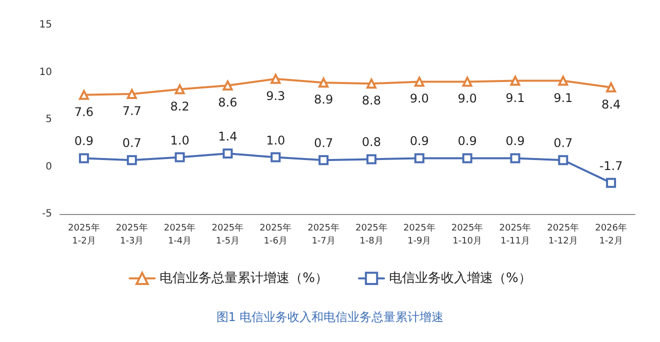  What do you see at coordinates (515, 234) in the screenshot?
I see `x-tick-label: 2025年 1-11月` at bounding box center [515, 234].